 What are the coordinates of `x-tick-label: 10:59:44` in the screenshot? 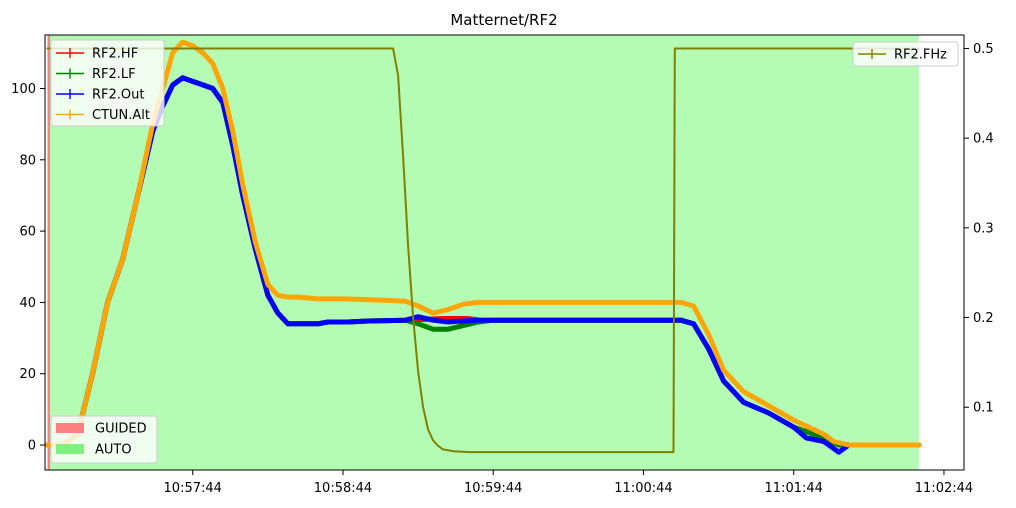 It's located at (493, 488).